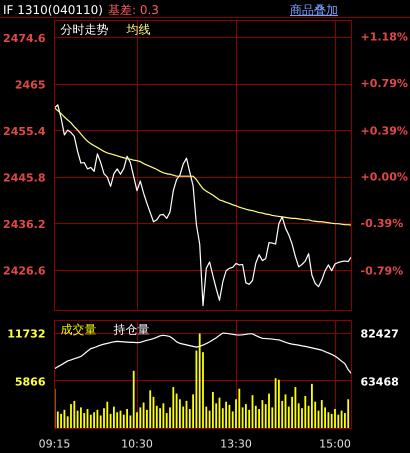 Image resolution: width=410 pixels, height=453 pixels. Describe the element at coordinates (53, 10) in the screenshot. I see `chart-title: IF 1310(040110)` at that location.